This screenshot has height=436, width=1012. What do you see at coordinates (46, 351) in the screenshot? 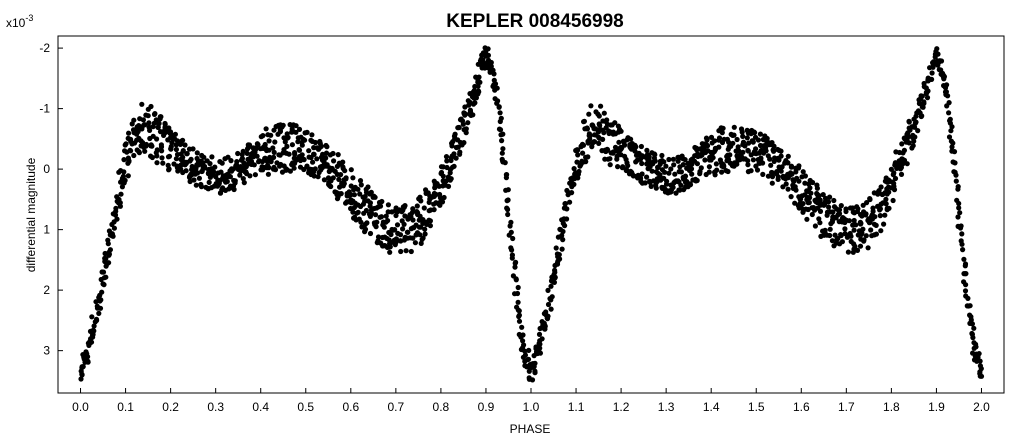
I see `y-tick-label: 3` at bounding box center [46, 351].